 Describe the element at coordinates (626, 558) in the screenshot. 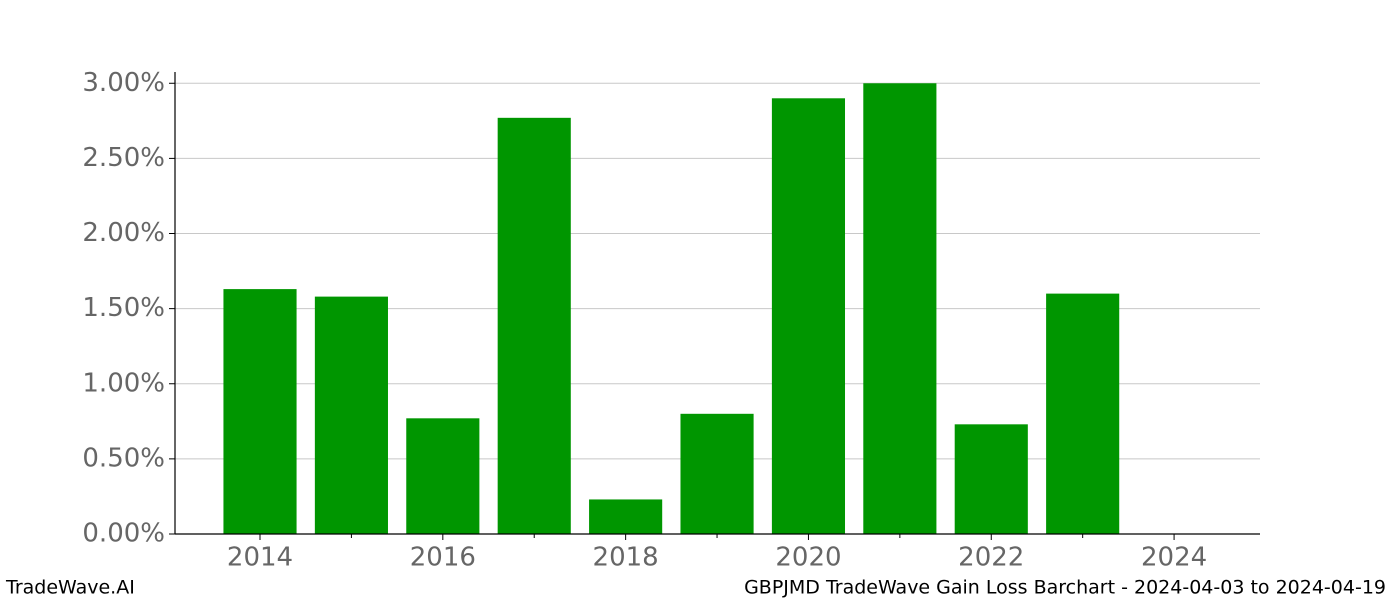

I see `x-tick-label: 2018` at that location.